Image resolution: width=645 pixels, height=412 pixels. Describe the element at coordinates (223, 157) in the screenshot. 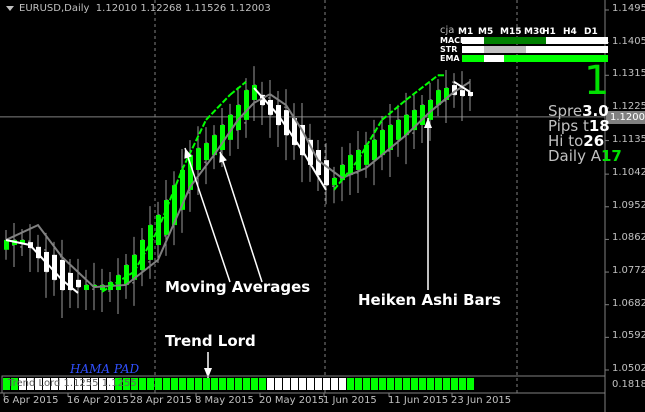

I see `ma-arrow-icon-head` at that location.